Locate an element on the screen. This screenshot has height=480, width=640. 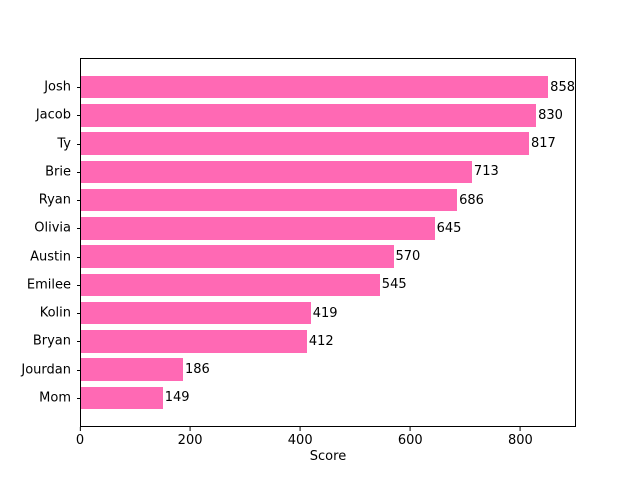
bar-row: Emilee 545 is located at coordinates (301, 285).